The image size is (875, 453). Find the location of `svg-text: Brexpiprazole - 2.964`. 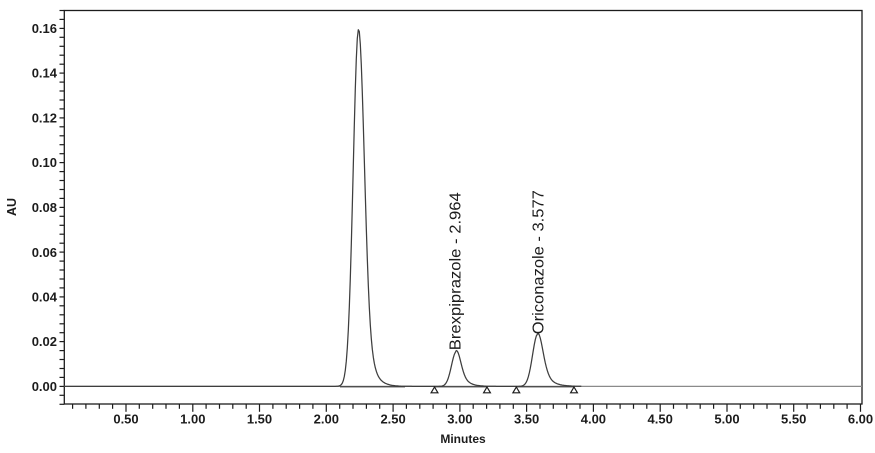

svg-text: Brexpiprazole - 2.964 is located at coordinates (456, 271).